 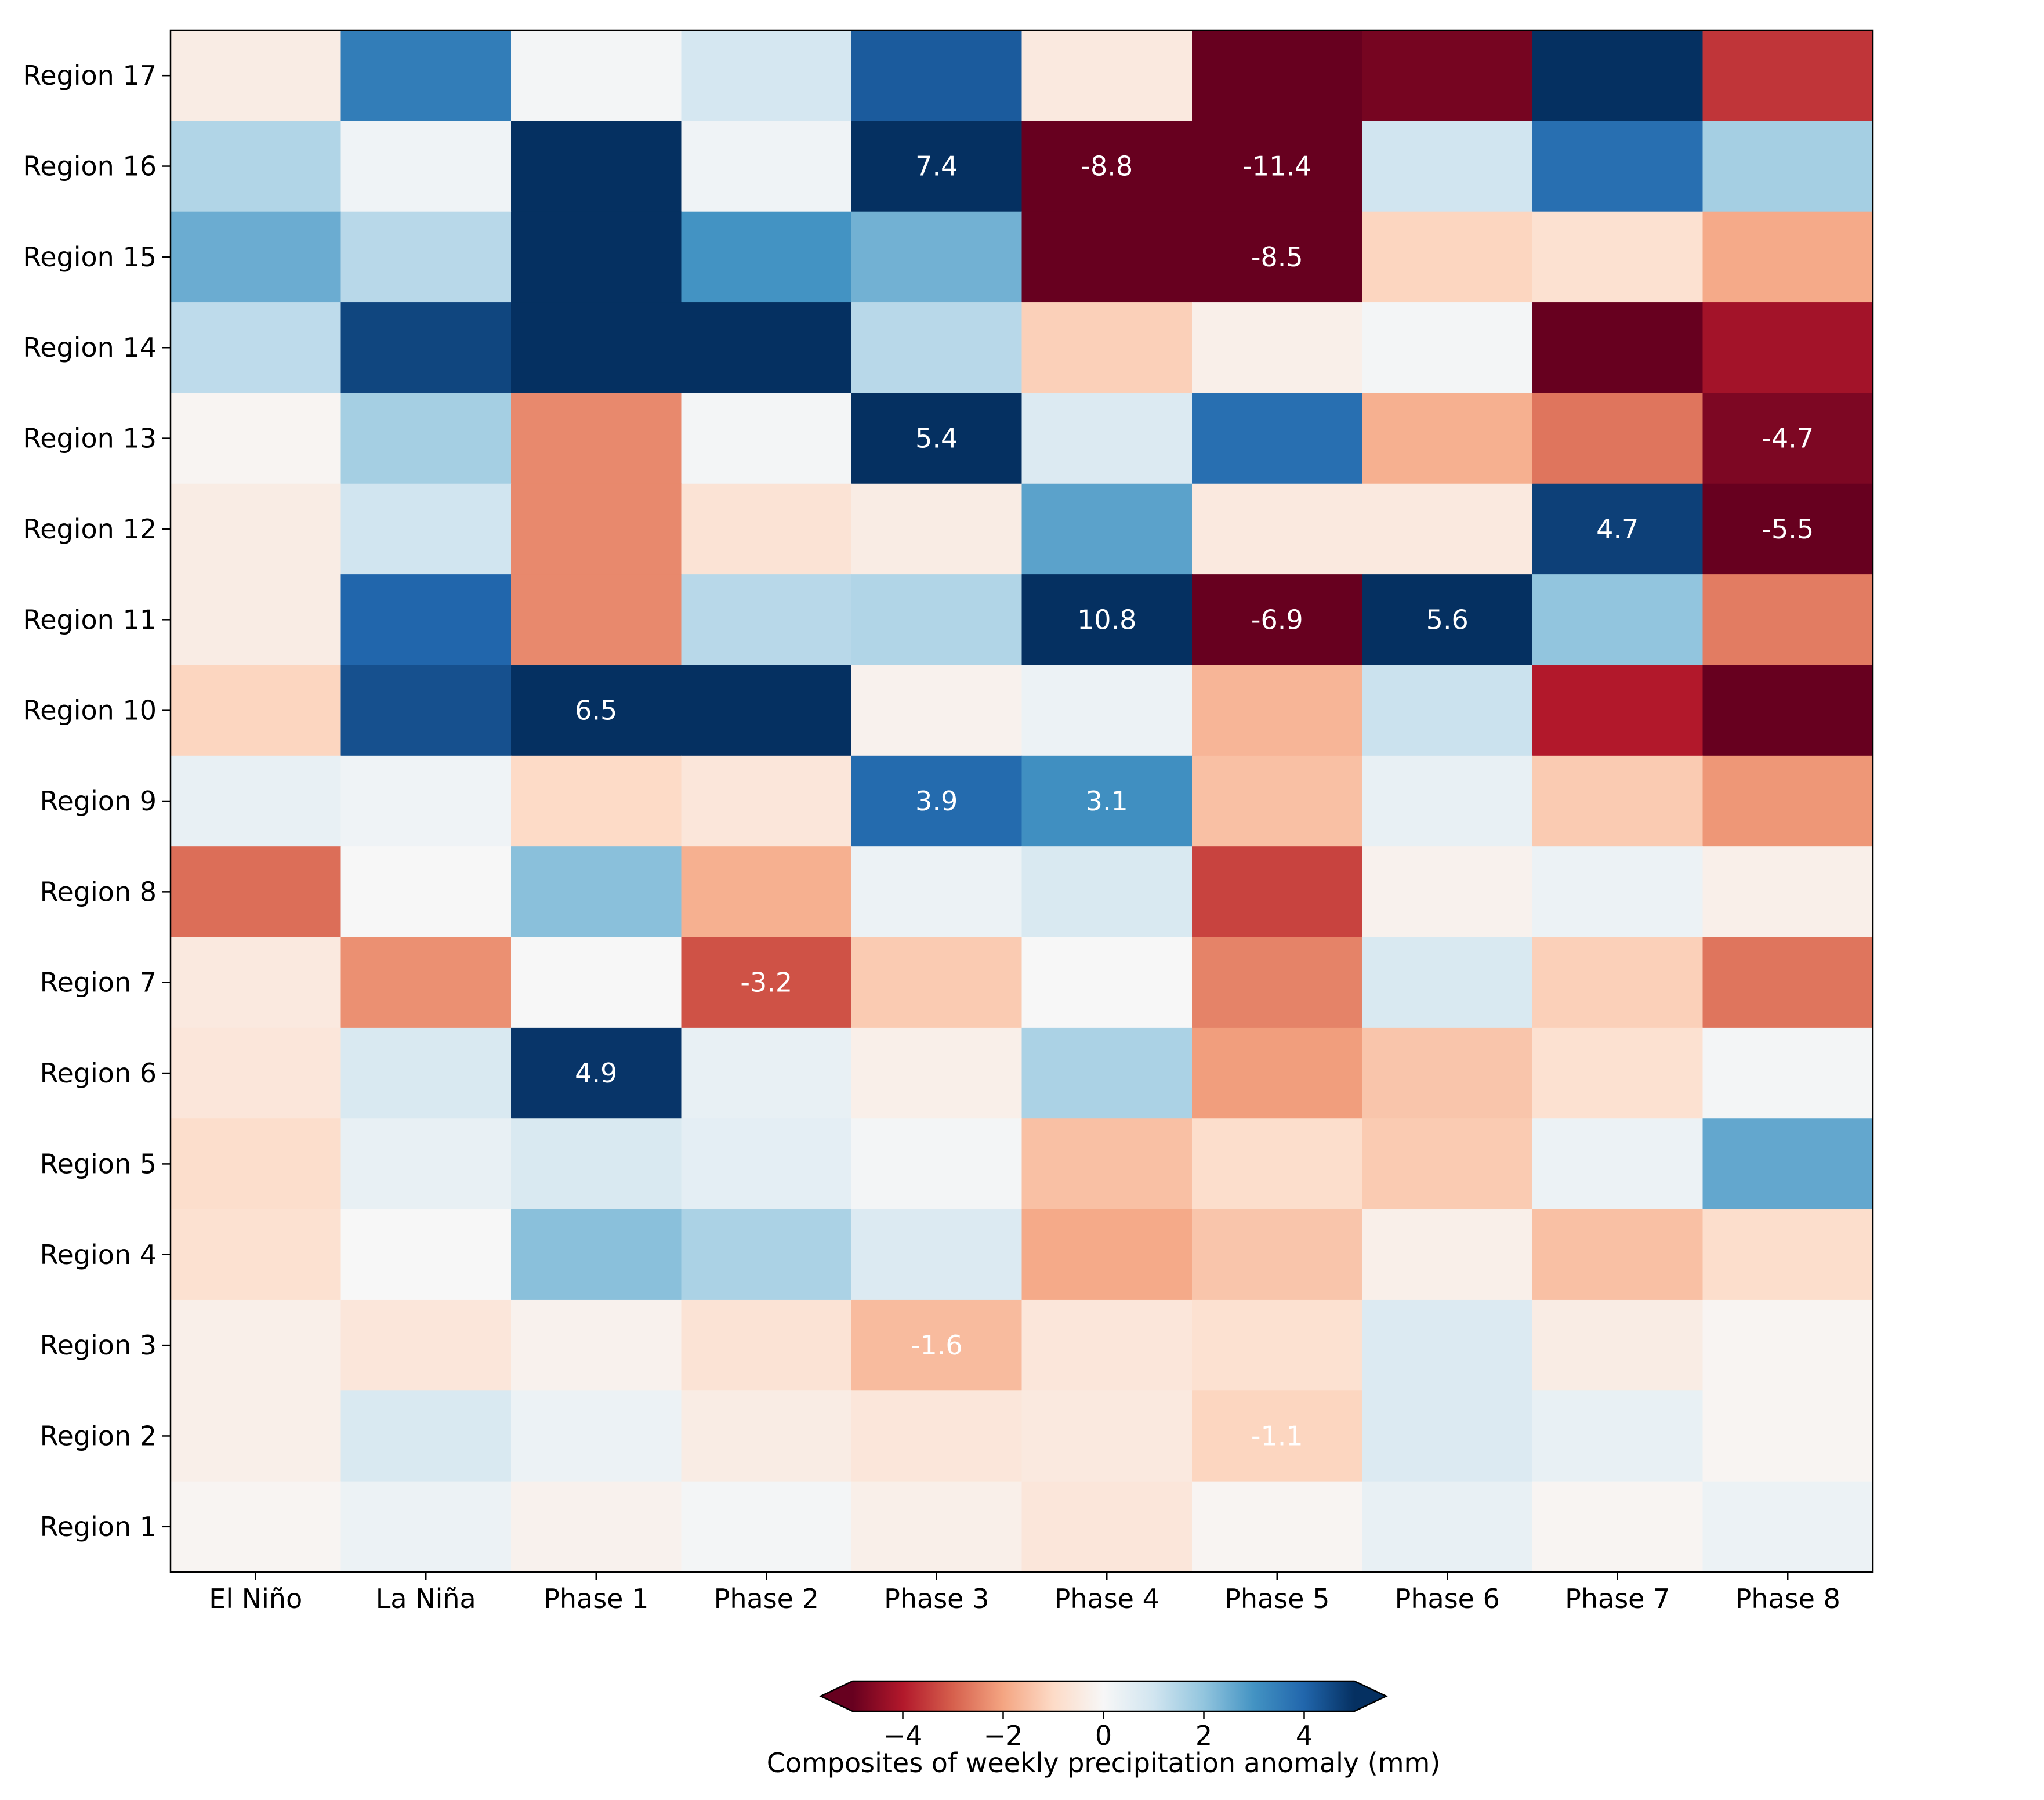 What do you see at coordinates (936, 1598) in the screenshot?
I see `x-tick-label: Phase 3` at bounding box center [936, 1598].